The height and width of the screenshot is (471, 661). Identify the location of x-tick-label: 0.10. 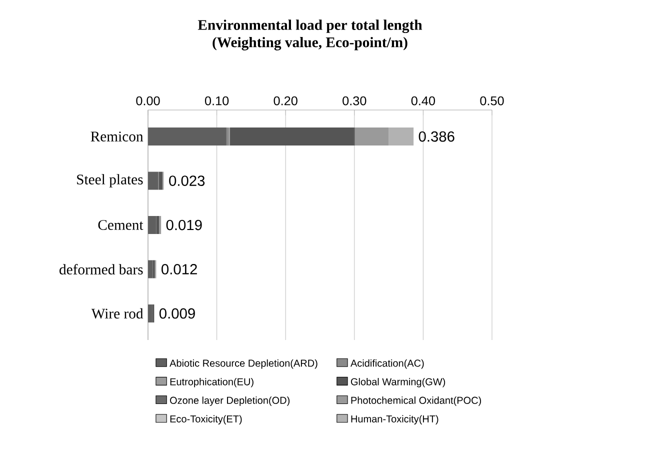
(216, 101).